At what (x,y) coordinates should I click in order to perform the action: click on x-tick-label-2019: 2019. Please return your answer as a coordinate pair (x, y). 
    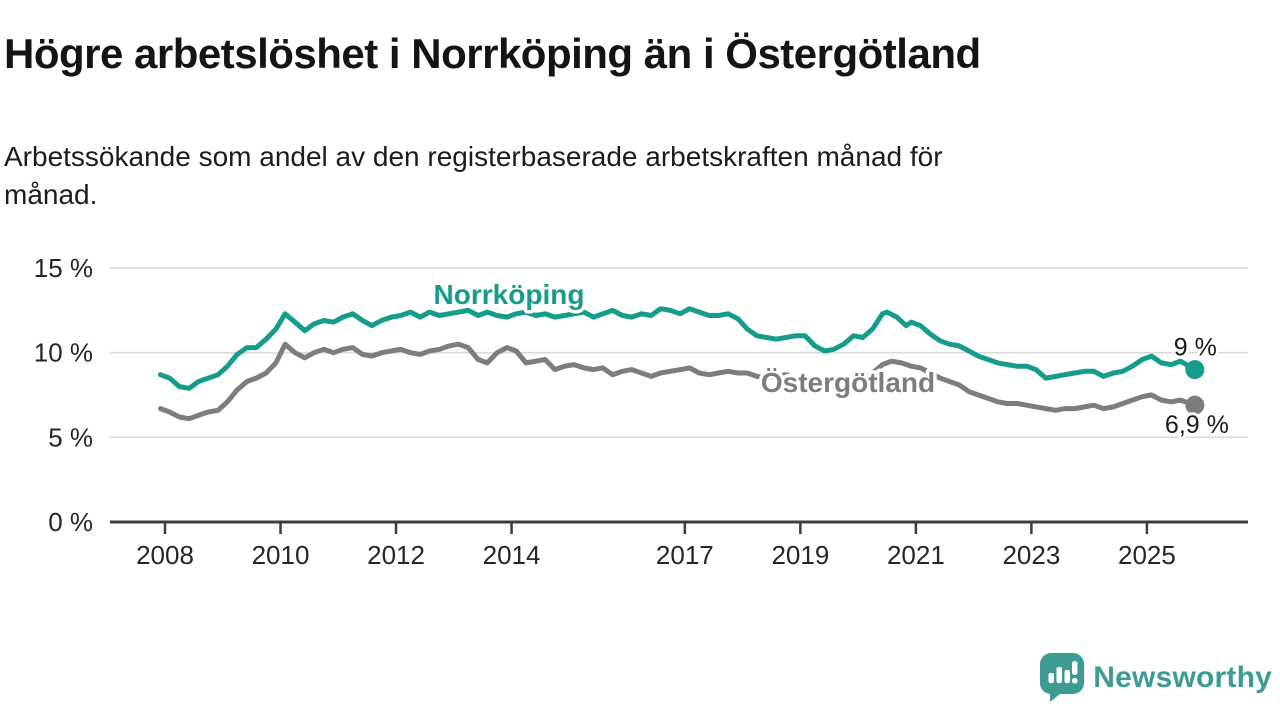
    Looking at the image, I should click on (800, 555).